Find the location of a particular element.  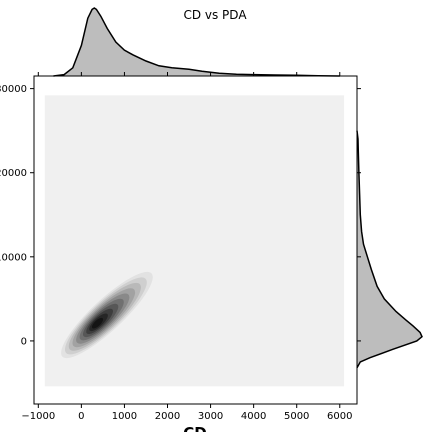

x-tick-label: −1000 is located at coordinates (38, 416).